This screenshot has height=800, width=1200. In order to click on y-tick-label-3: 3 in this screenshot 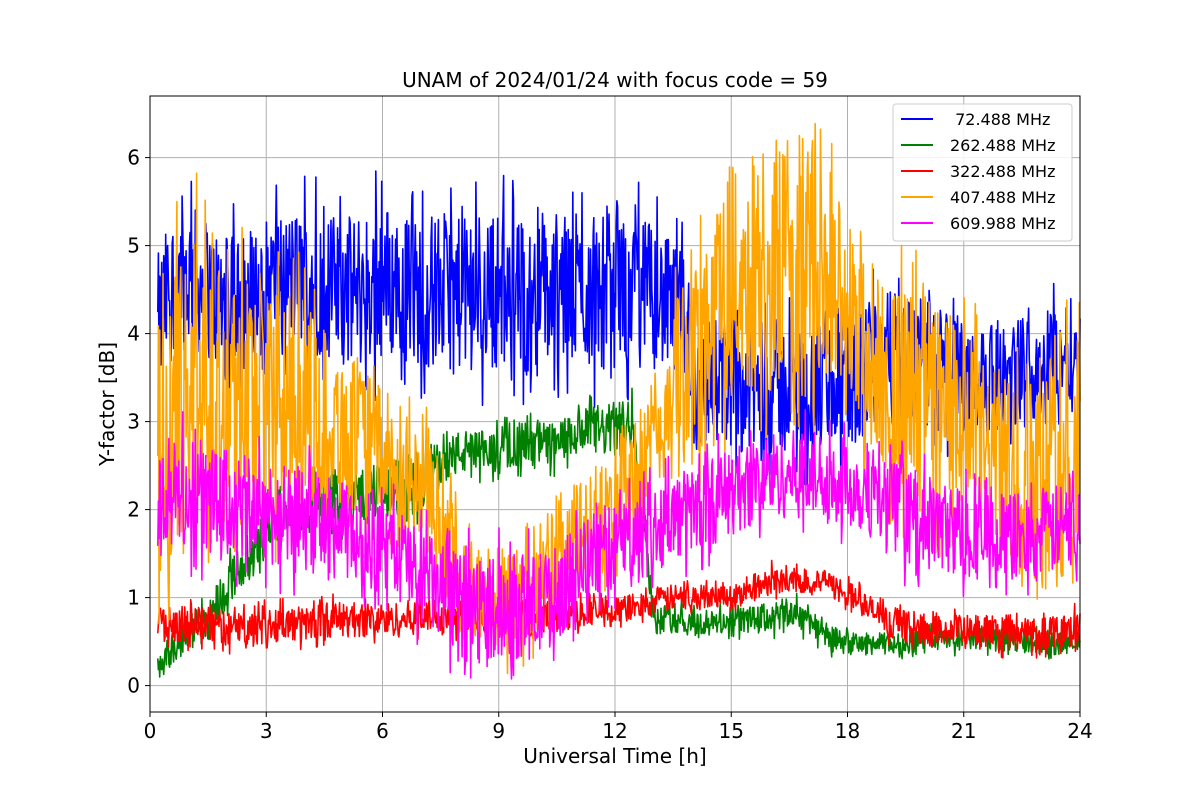, I will do `click(133, 422)`.